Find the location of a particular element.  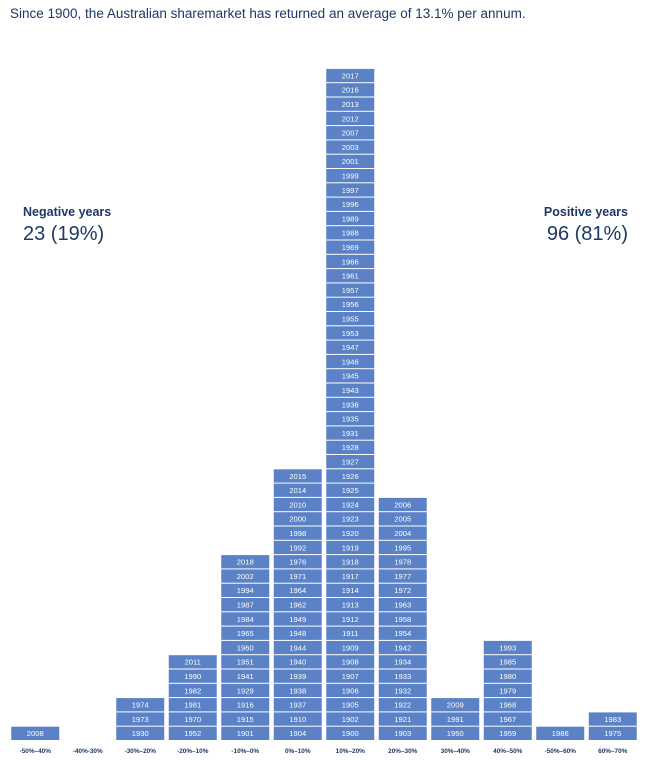

category-label: -50%–60% is located at coordinates (561, 751).